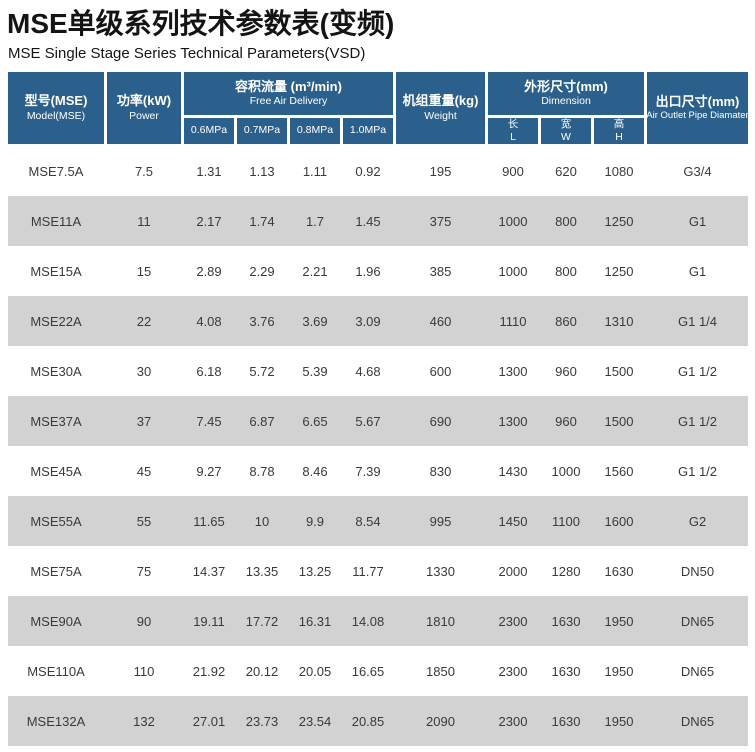 This screenshot has height=752, width=755. Describe the element at coordinates (619, 131) in the screenshot. I see `header-dim-height: 高 H` at that location.